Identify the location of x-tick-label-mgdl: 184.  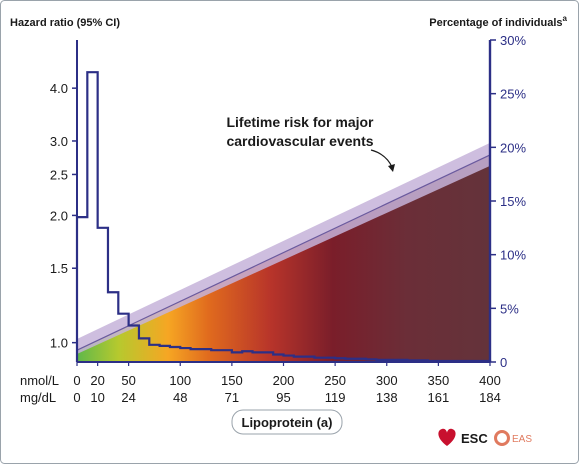
(490, 397).